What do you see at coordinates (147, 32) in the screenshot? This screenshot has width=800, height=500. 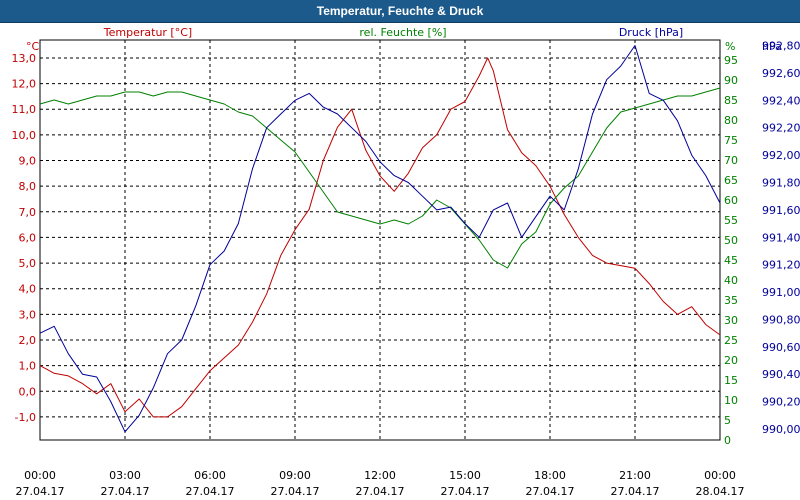 I see `y-left-label: Temperatur [°C]` at bounding box center [147, 32].